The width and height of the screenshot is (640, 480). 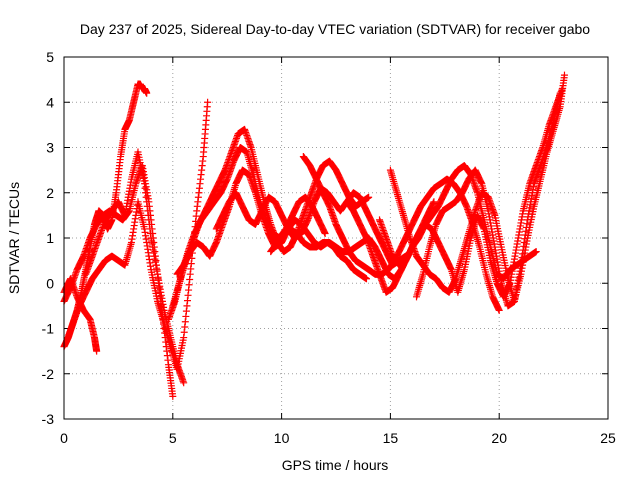 What do you see at coordinates (48, 419) in the screenshot?
I see `y-tick-label: -3` at bounding box center [48, 419].